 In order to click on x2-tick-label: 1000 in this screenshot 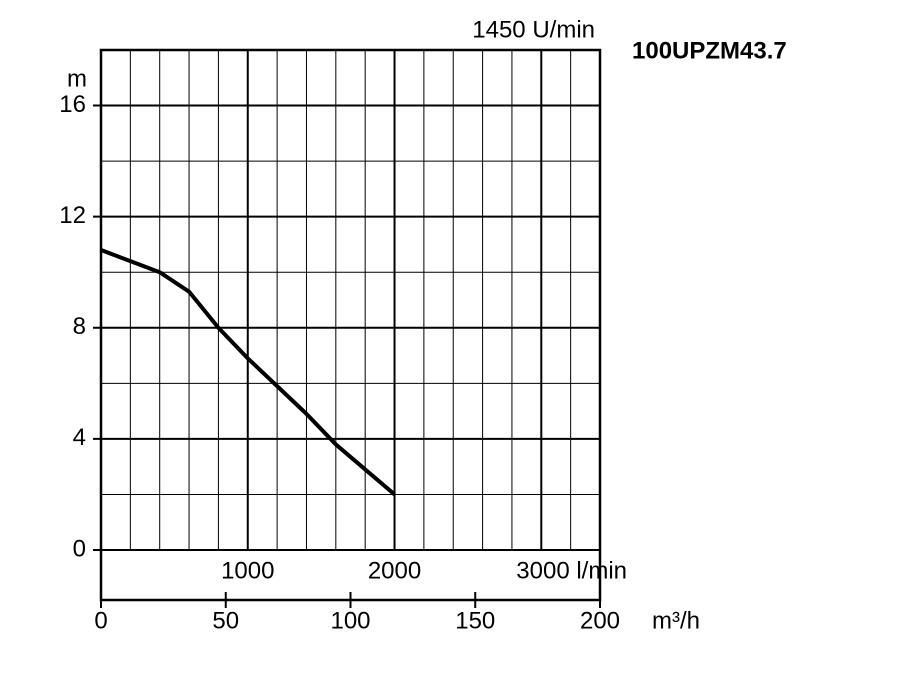, I will do `click(247, 570)`.